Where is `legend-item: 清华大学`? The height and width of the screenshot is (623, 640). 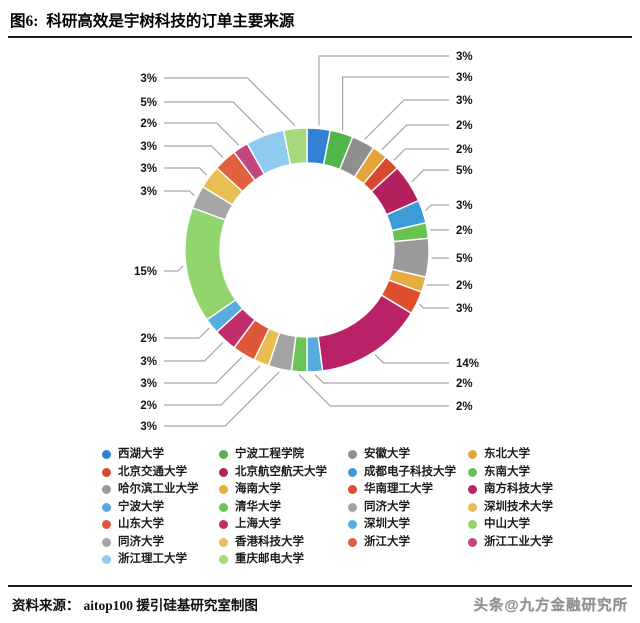 legend-item: 清华大学 is located at coordinates (281, 507).